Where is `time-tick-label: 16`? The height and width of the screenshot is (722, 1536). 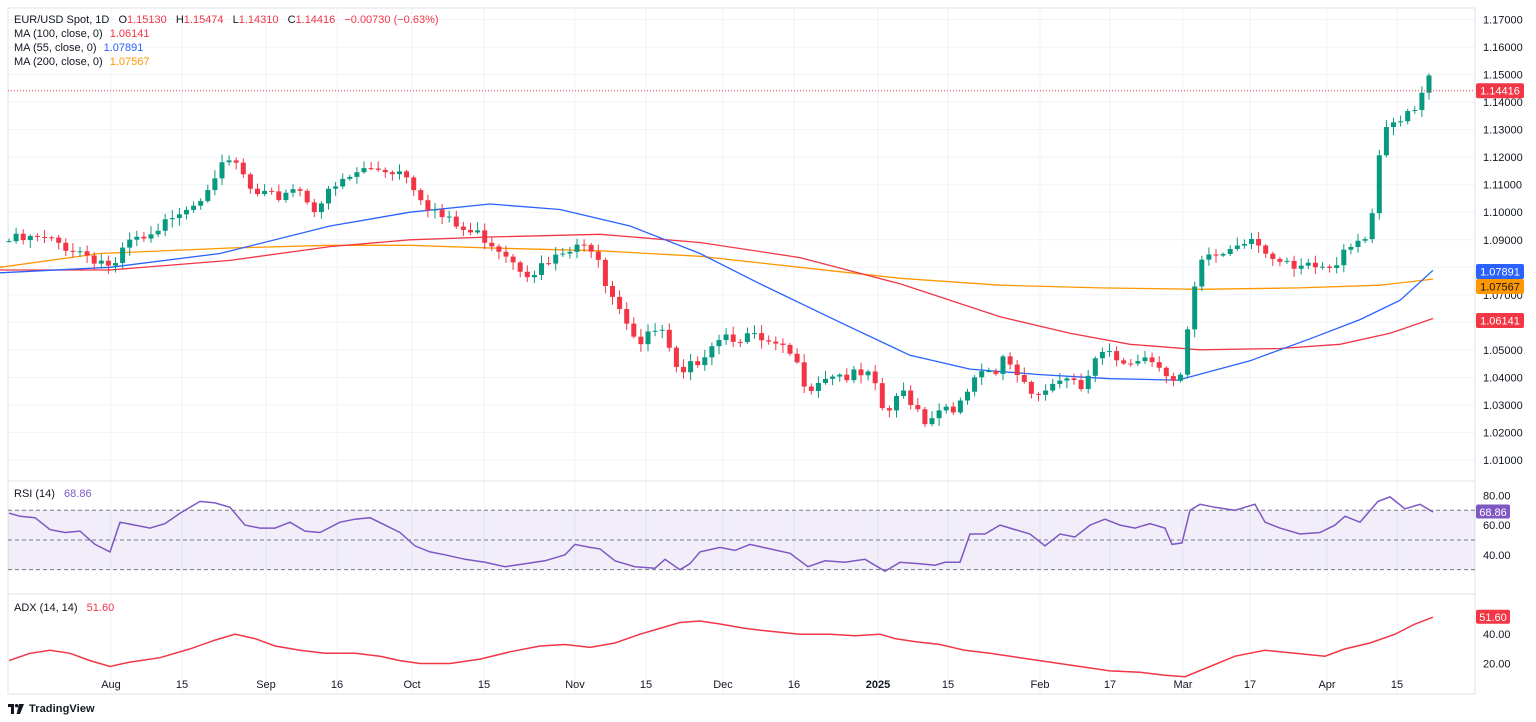 time-tick-label: 16 is located at coordinates (794, 685).